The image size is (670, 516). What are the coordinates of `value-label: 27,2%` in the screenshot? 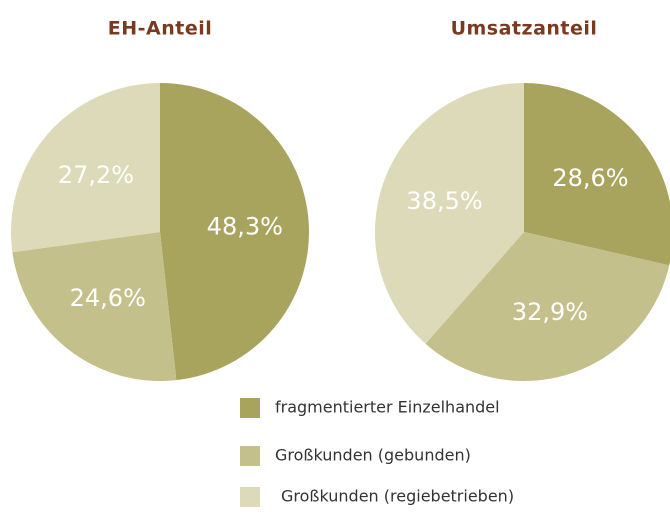 It's located at (96, 175).